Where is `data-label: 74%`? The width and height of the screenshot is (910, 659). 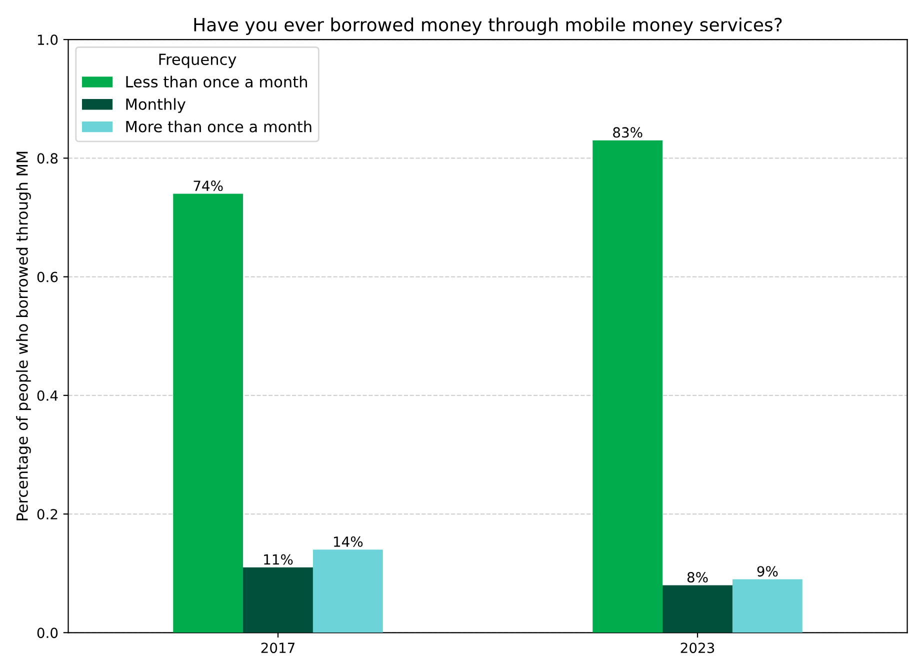
data-label: 74% is located at coordinates (208, 186).